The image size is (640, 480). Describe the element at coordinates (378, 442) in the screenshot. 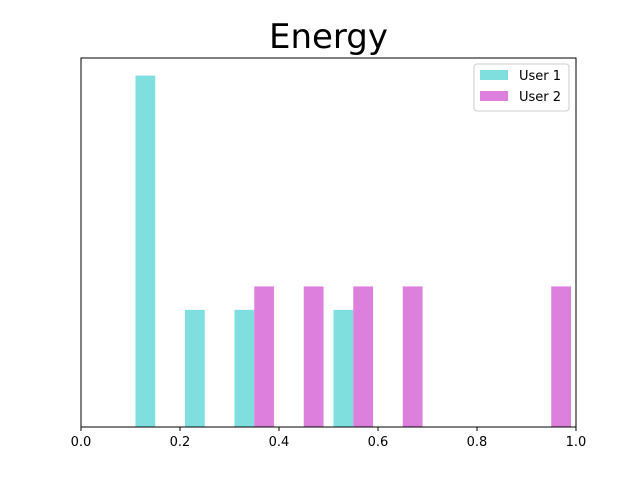

I see `x-tick-label: 0.6` at that location.